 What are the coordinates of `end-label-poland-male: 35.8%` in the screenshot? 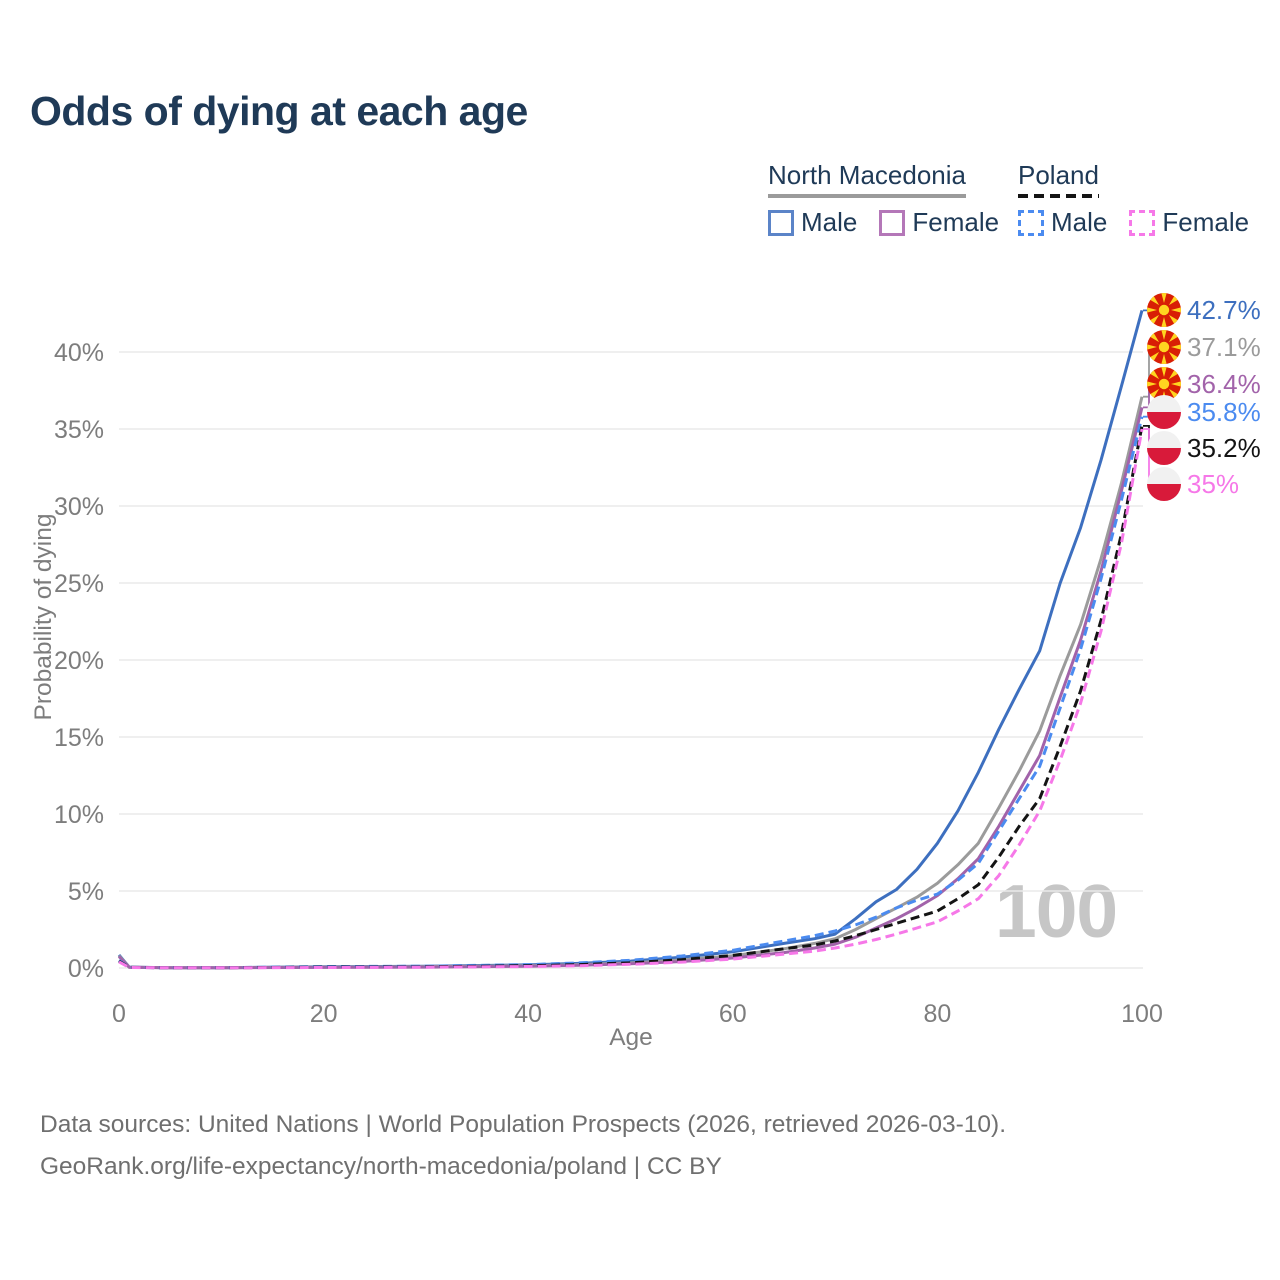 It's located at (1204, 412).